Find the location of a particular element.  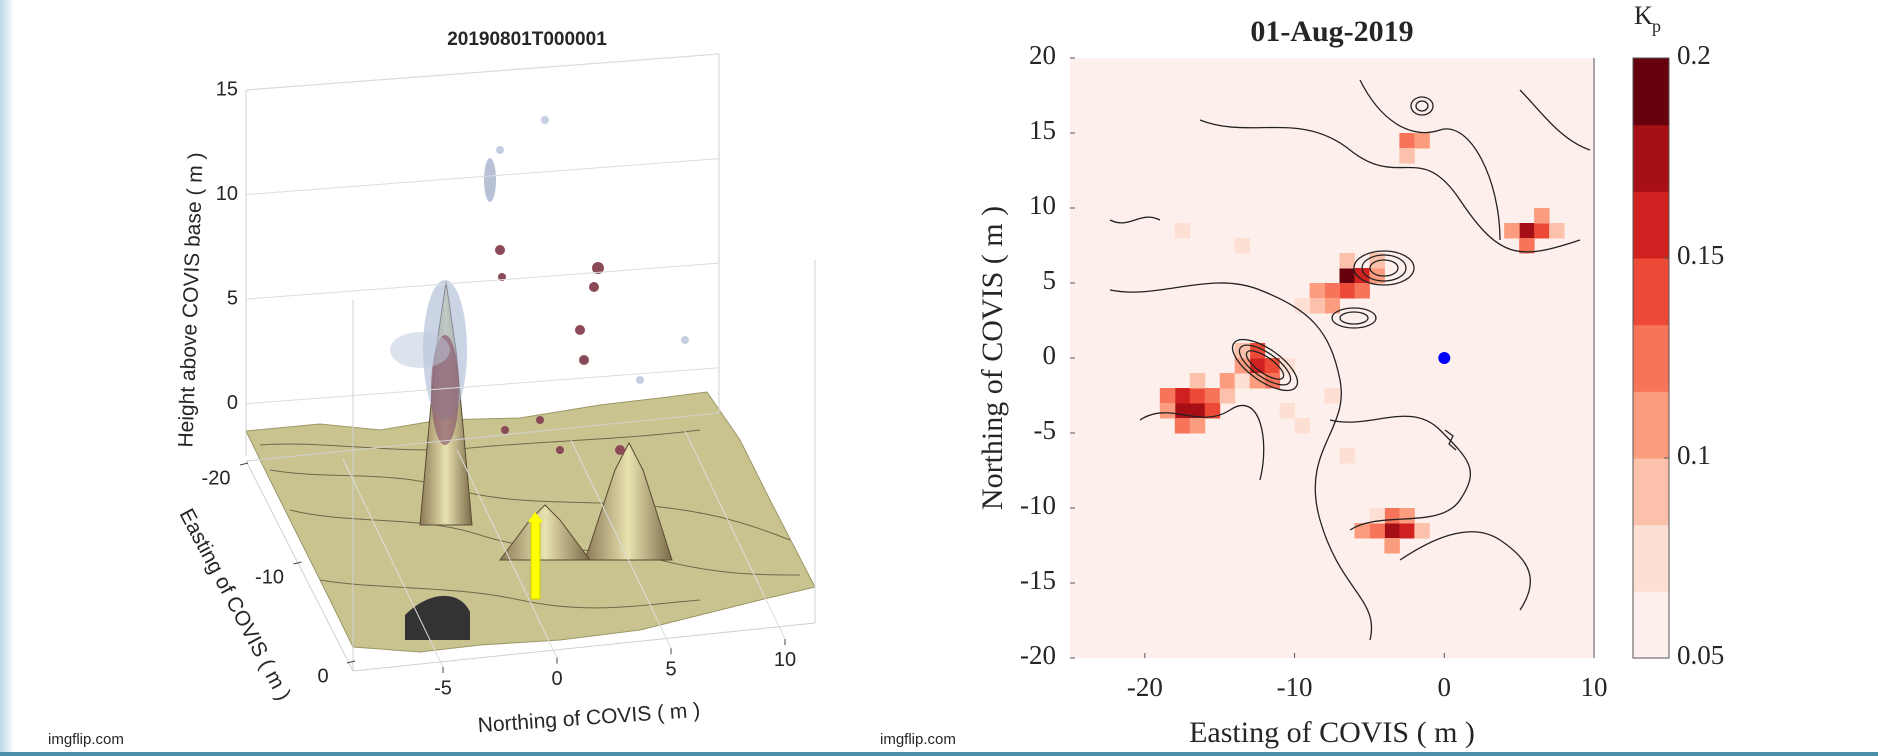

y-tick-label: 20 is located at coordinates (1042, 55).